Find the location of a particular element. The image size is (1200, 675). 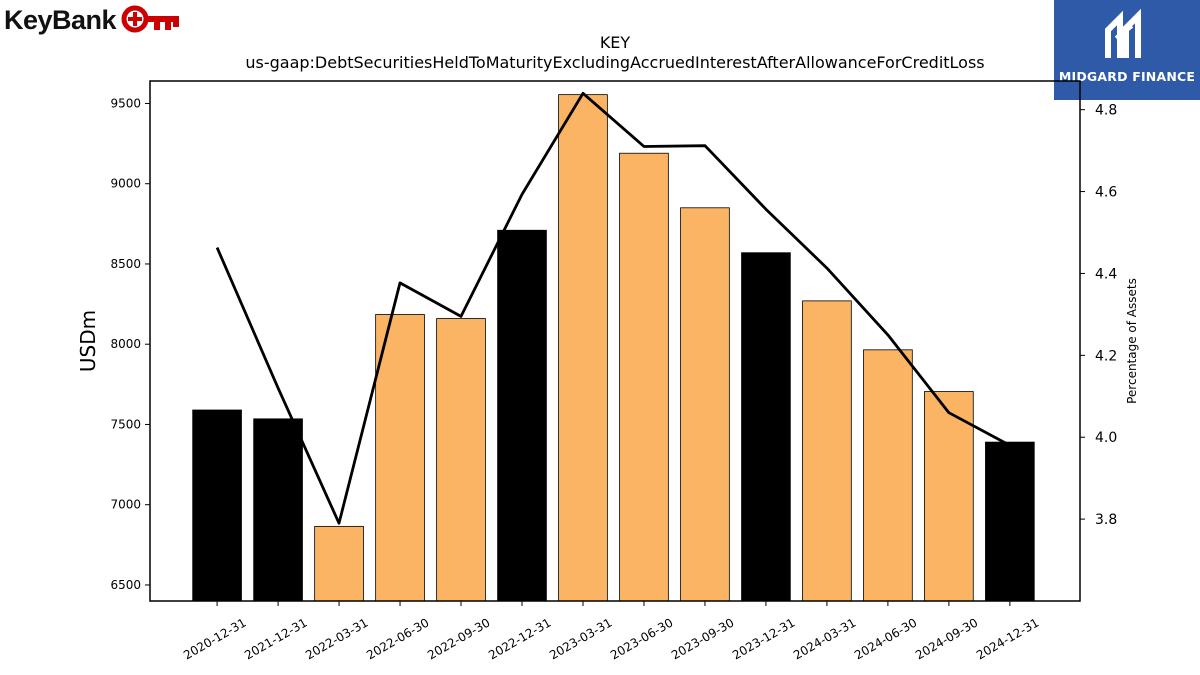

y-axis-label: USDm is located at coordinates (88, 341).